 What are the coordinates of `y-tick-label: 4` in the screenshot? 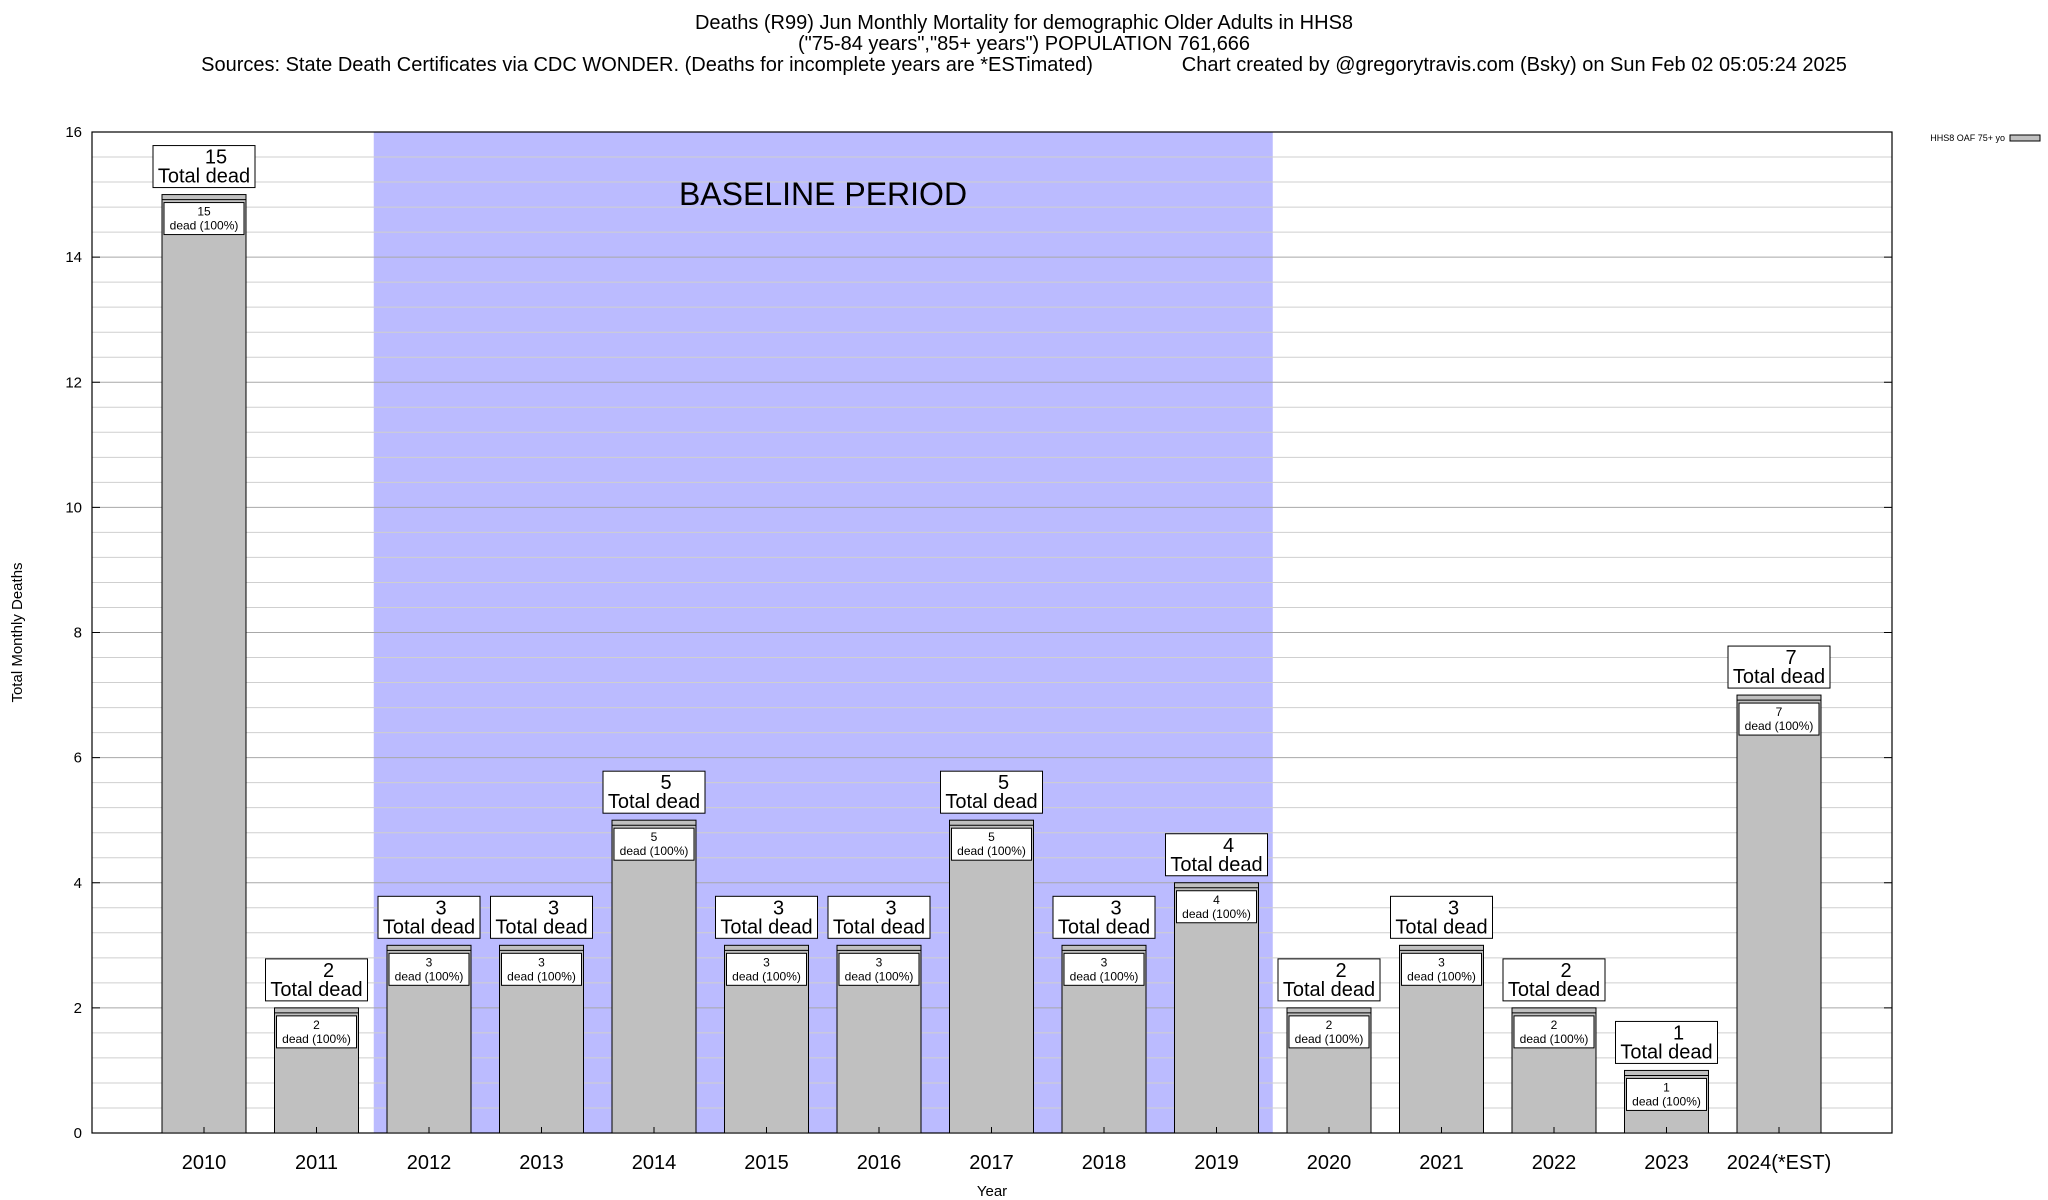 It's located at (78, 883).